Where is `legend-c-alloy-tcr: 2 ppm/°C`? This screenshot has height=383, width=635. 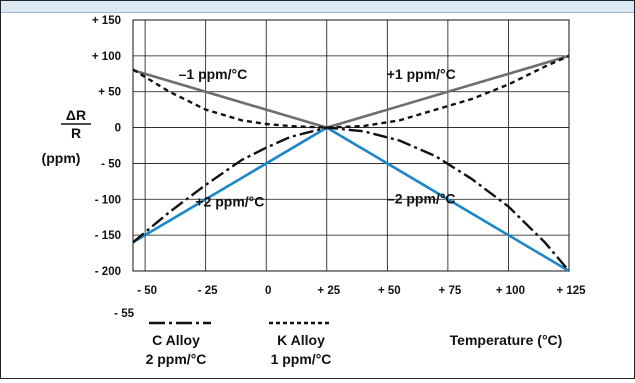 legend-c-alloy-tcr: 2 ppm/°C is located at coordinates (176, 359).